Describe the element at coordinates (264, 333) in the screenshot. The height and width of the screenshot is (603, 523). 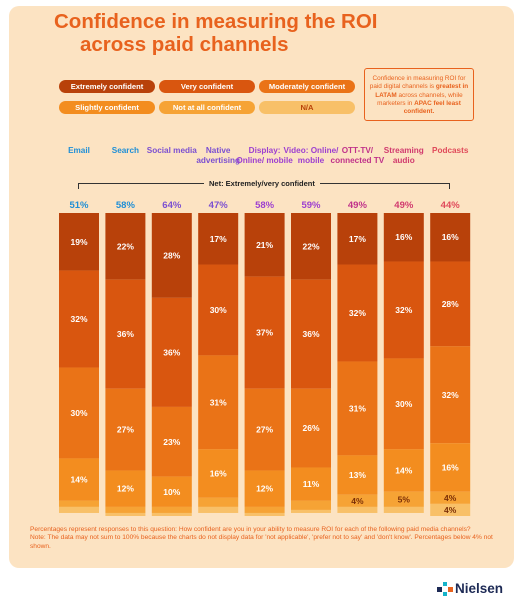
I see `bar-value-label: 37%` at that location.